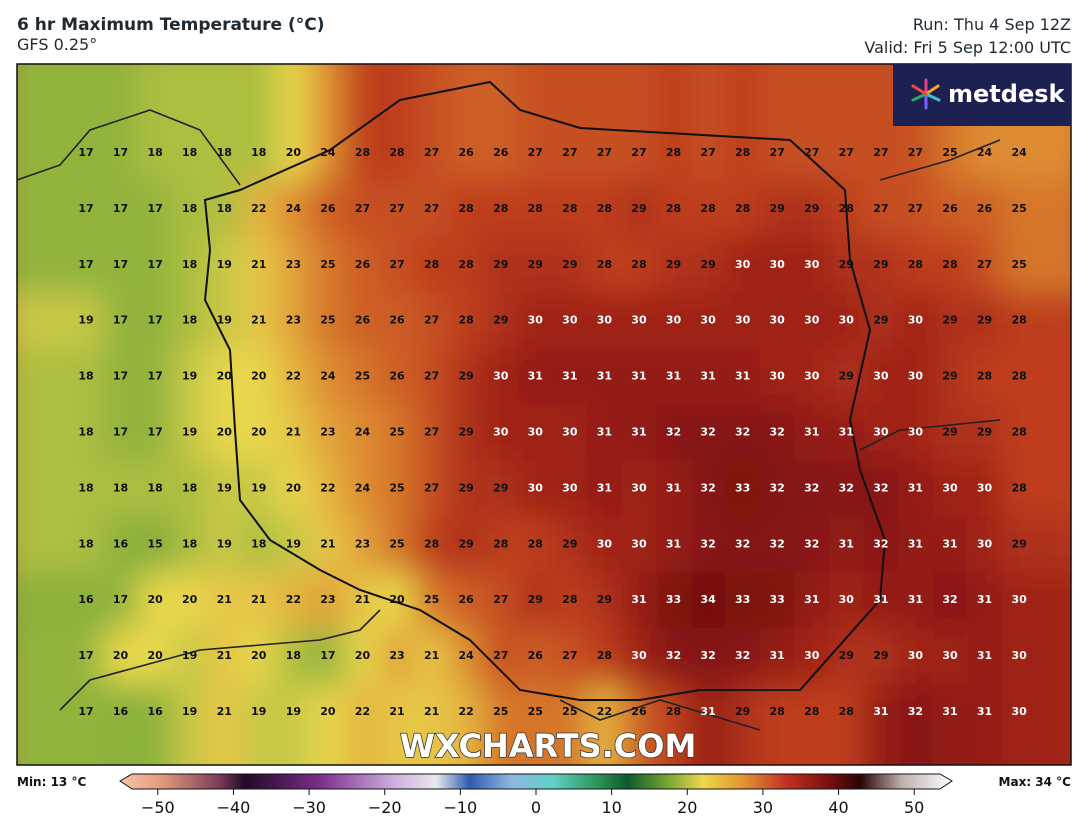 The width and height of the screenshot is (1088, 833). What do you see at coordinates (707, 655) in the screenshot?
I see `temperature-label: 32` at bounding box center [707, 655].